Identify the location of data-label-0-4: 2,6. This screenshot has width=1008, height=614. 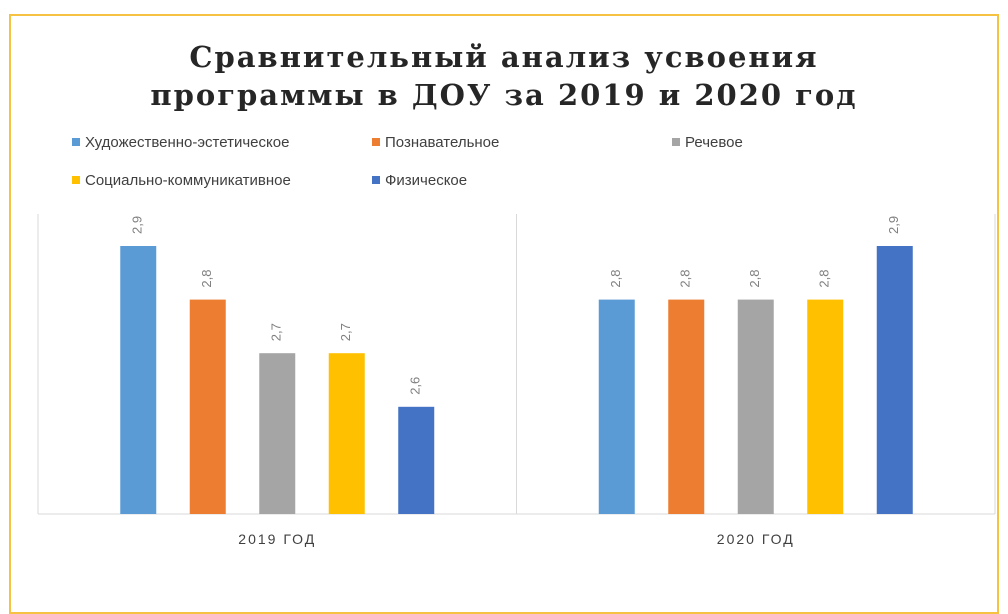
(415, 386).